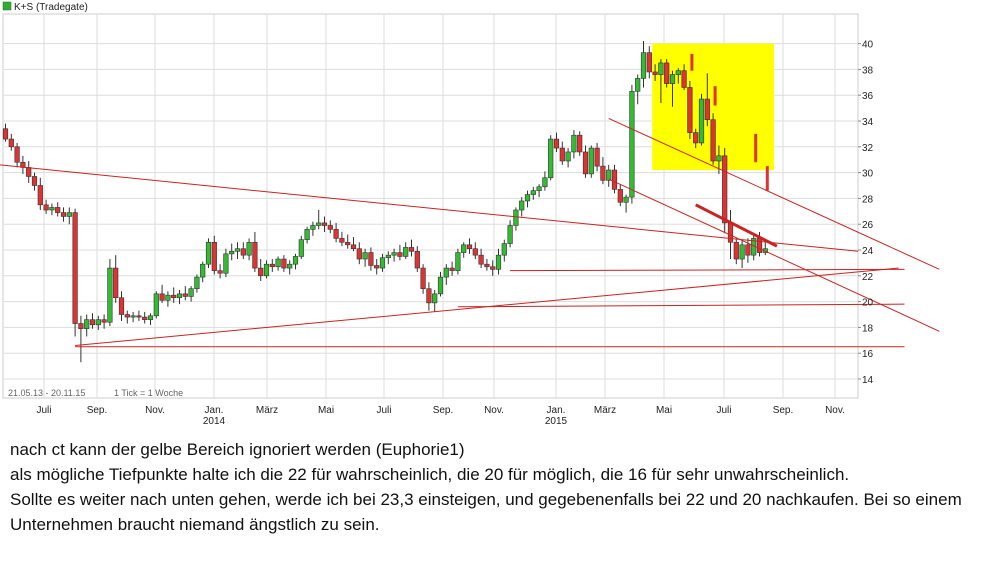  I want to click on y-tick-label: 26, so click(868, 225).